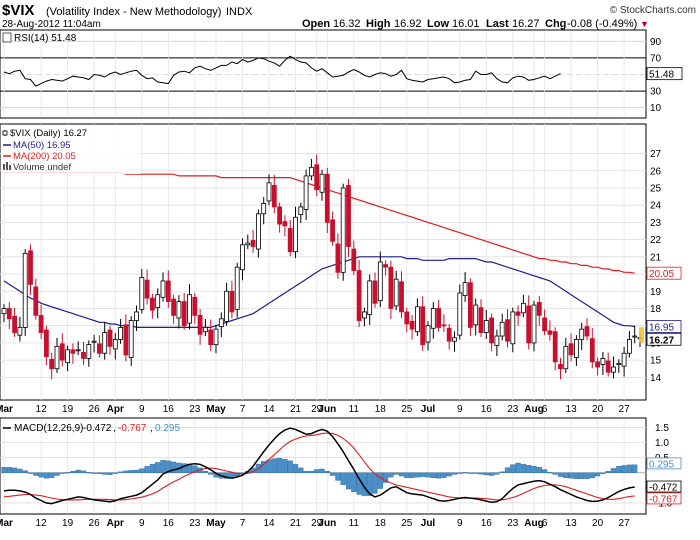 This screenshot has width=700, height=540. What do you see at coordinates (7, 166) in the screenshot?
I see `volume-legend-icon` at bounding box center [7, 166].